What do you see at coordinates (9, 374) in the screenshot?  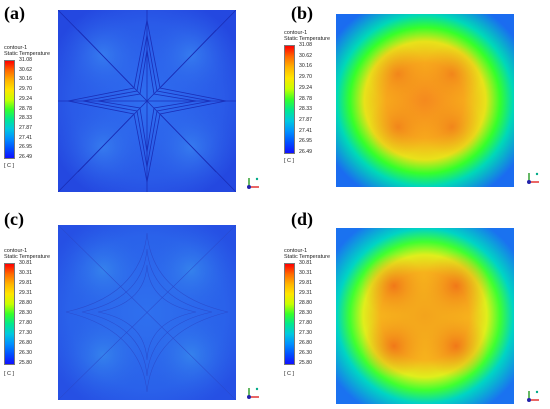 I see `legend-unit-c: [ C ]` at bounding box center [9, 374].